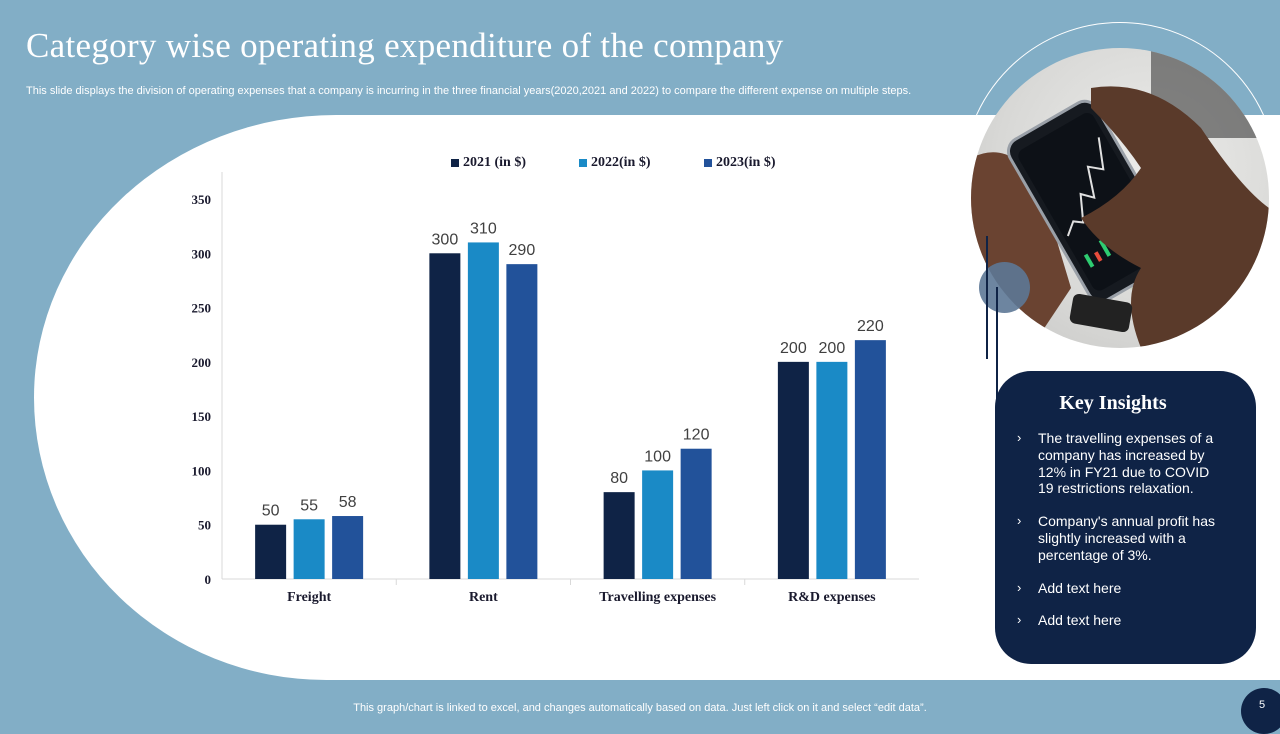 The height and width of the screenshot is (734, 1280). I want to click on legend-label: 2021 (in $), so click(494, 162).